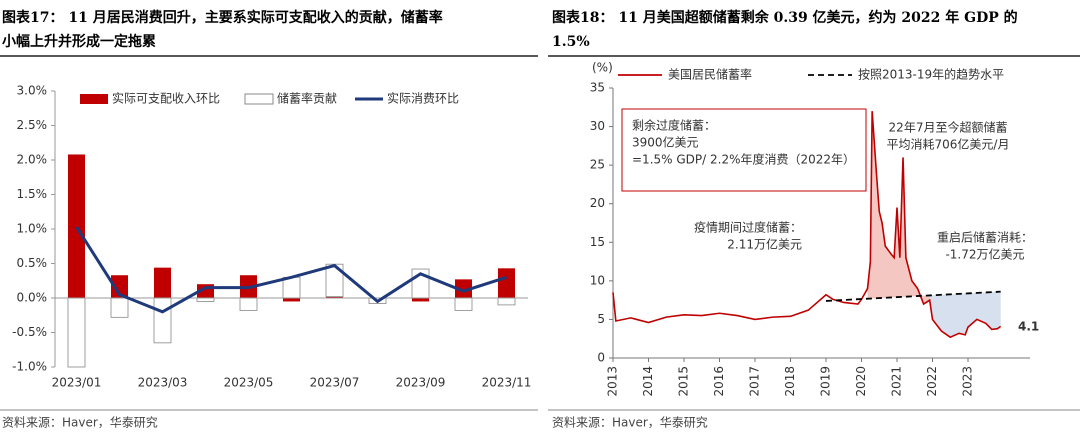 The image size is (1080, 435). What do you see at coordinates (665, 142) in the screenshot?
I see `annotation: 3900亿美元` at bounding box center [665, 142].